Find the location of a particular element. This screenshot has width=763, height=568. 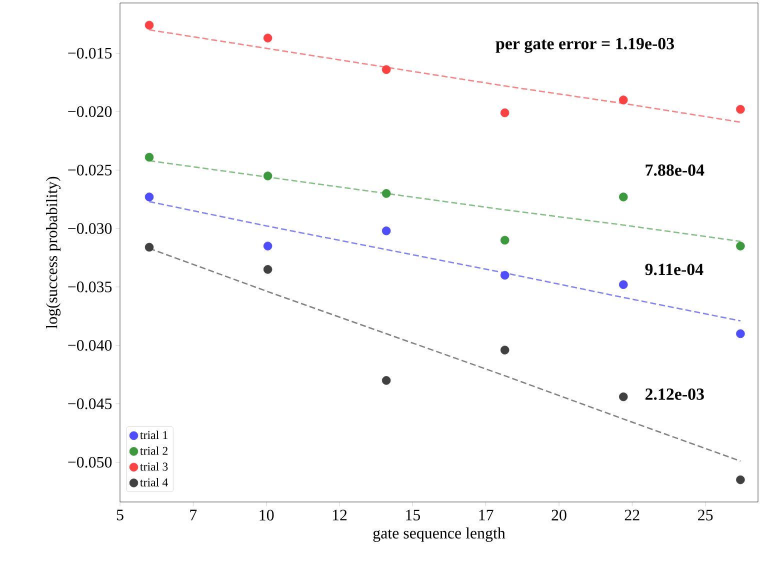

y-tick-label: −0.045 is located at coordinates (90, 404).